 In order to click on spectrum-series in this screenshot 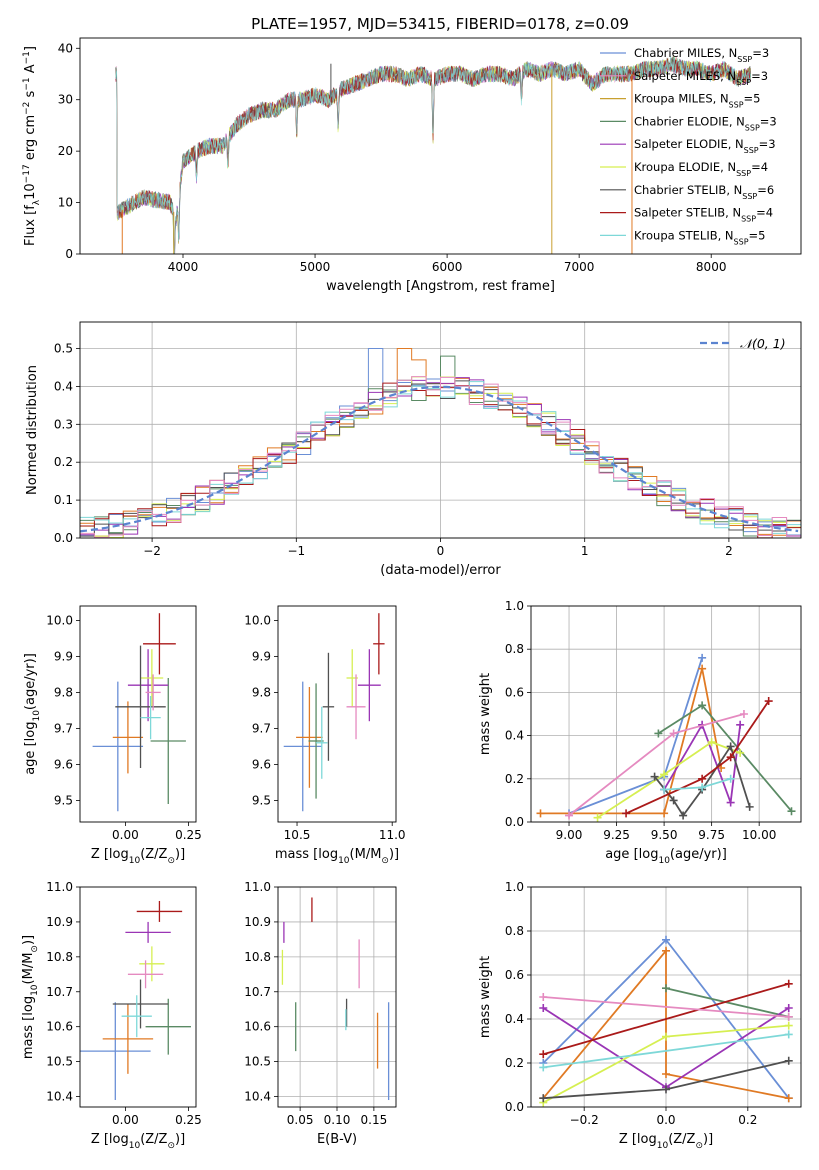, I will do `click(433, 155)`.